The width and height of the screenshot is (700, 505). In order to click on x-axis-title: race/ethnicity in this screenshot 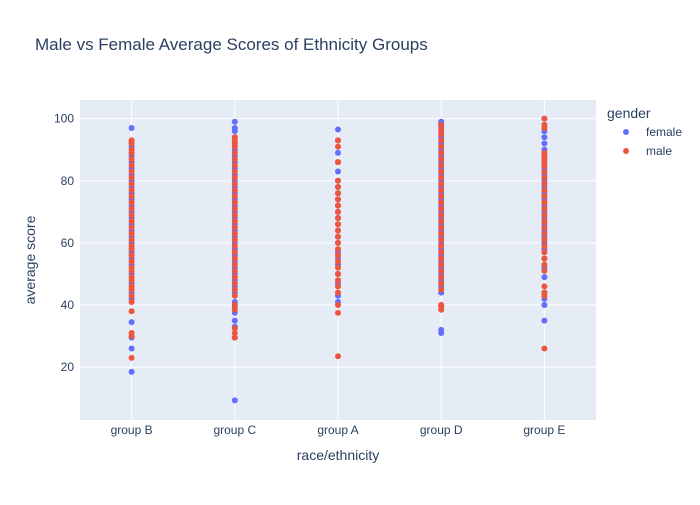, I will do `click(338, 455)`.